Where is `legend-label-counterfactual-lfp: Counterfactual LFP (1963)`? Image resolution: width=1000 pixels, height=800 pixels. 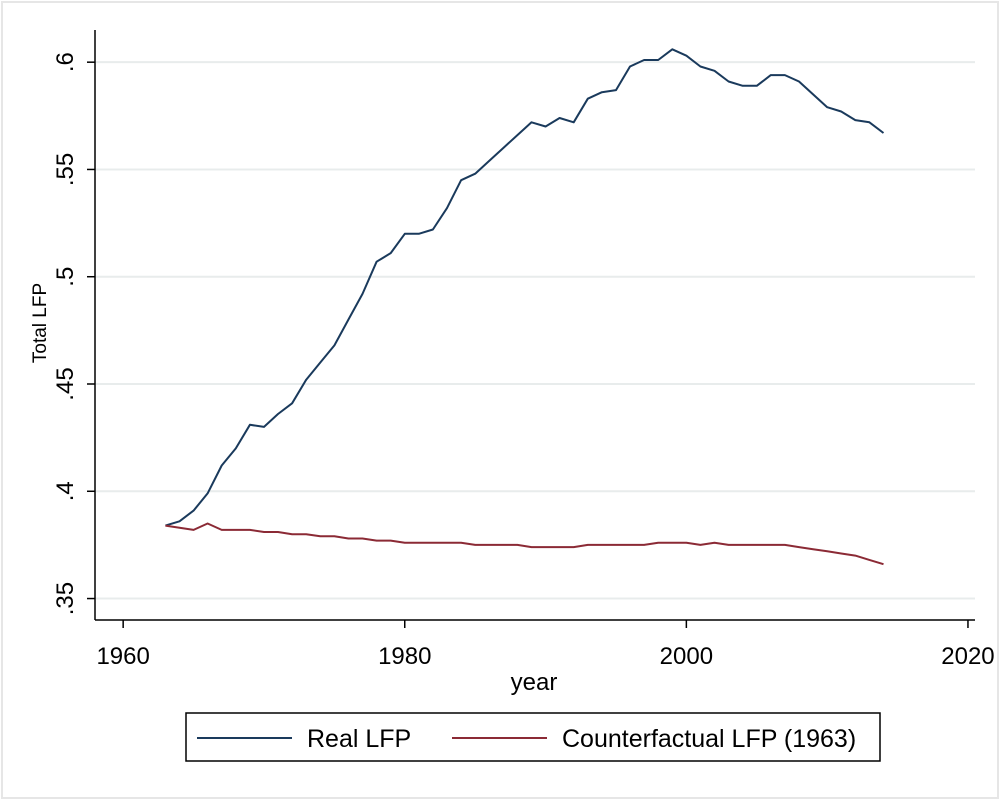
legend-label-counterfactual-lfp: Counterfactual LFP (1963) is located at coordinates (709, 739).